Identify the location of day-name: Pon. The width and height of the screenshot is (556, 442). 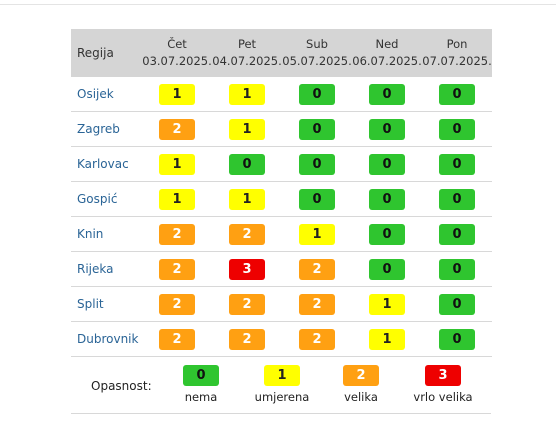
(457, 44).